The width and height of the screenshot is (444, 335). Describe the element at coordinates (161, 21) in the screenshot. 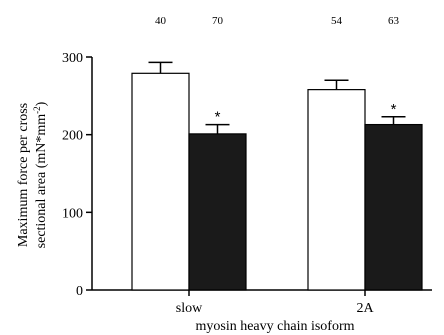

I see `sample-size-slow-0: 40` at that location.